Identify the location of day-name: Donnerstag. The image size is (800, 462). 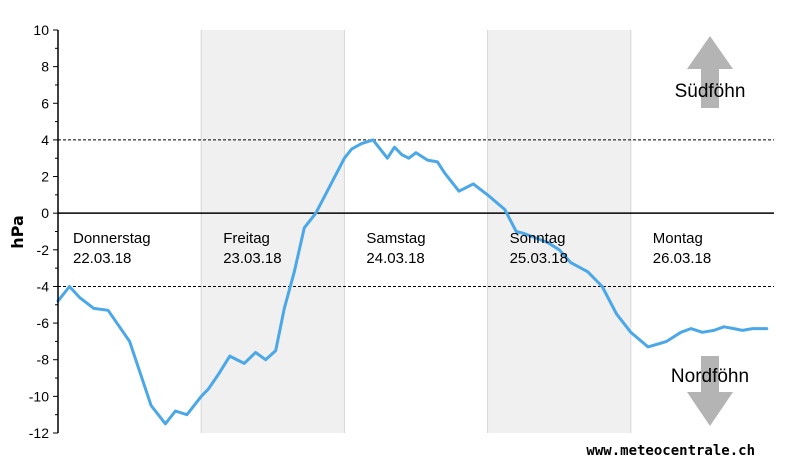
(112, 238).